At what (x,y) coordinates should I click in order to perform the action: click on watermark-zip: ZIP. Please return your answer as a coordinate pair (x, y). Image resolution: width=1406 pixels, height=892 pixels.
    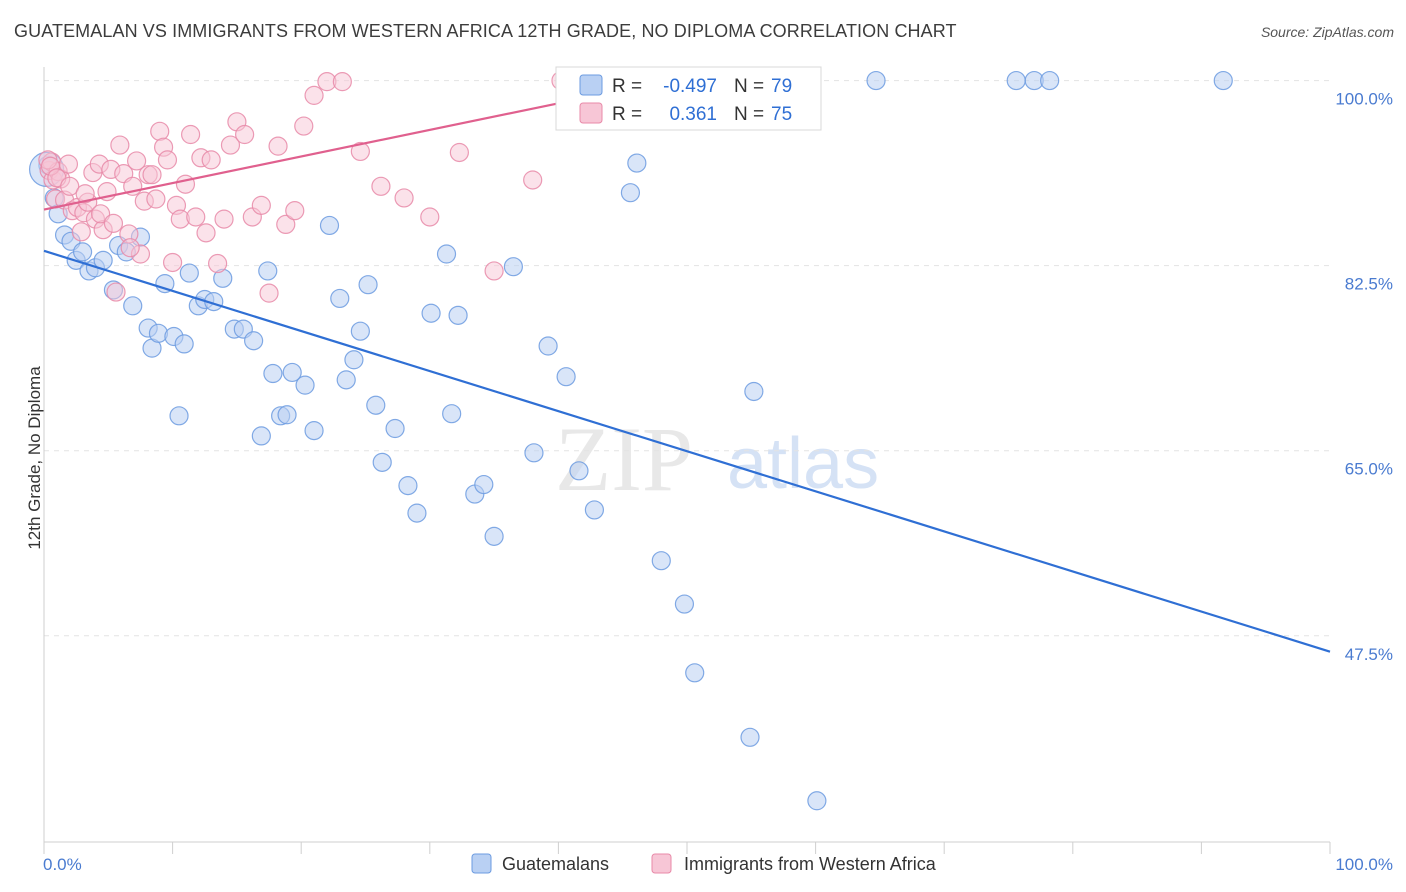
    Looking at the image, I should click on (624, 459).